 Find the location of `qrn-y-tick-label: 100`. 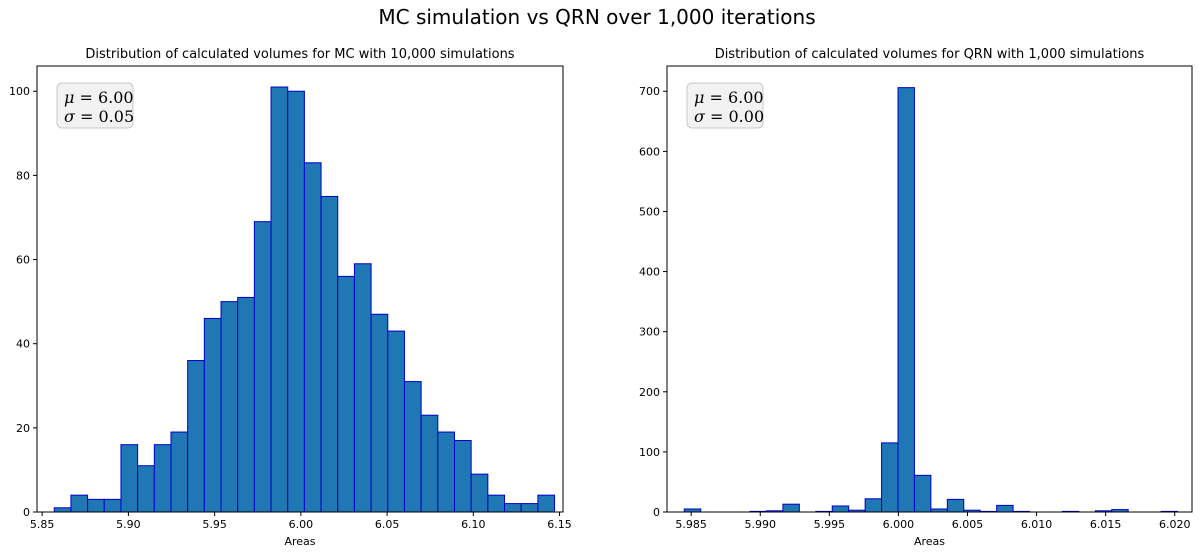

qrn-y-tick-label: 100 is located at coordinates (649, 452).